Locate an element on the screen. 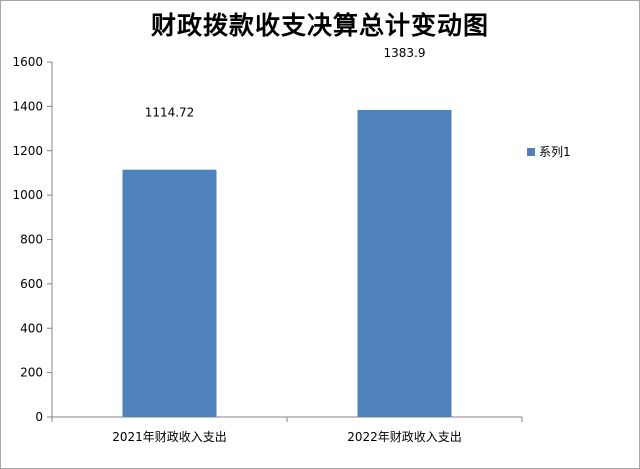 The image size is (640, 469). y-tick-labels: 0 200 400 600 800 1000 1200 1400 1600 is located at coordinates (27, 239).